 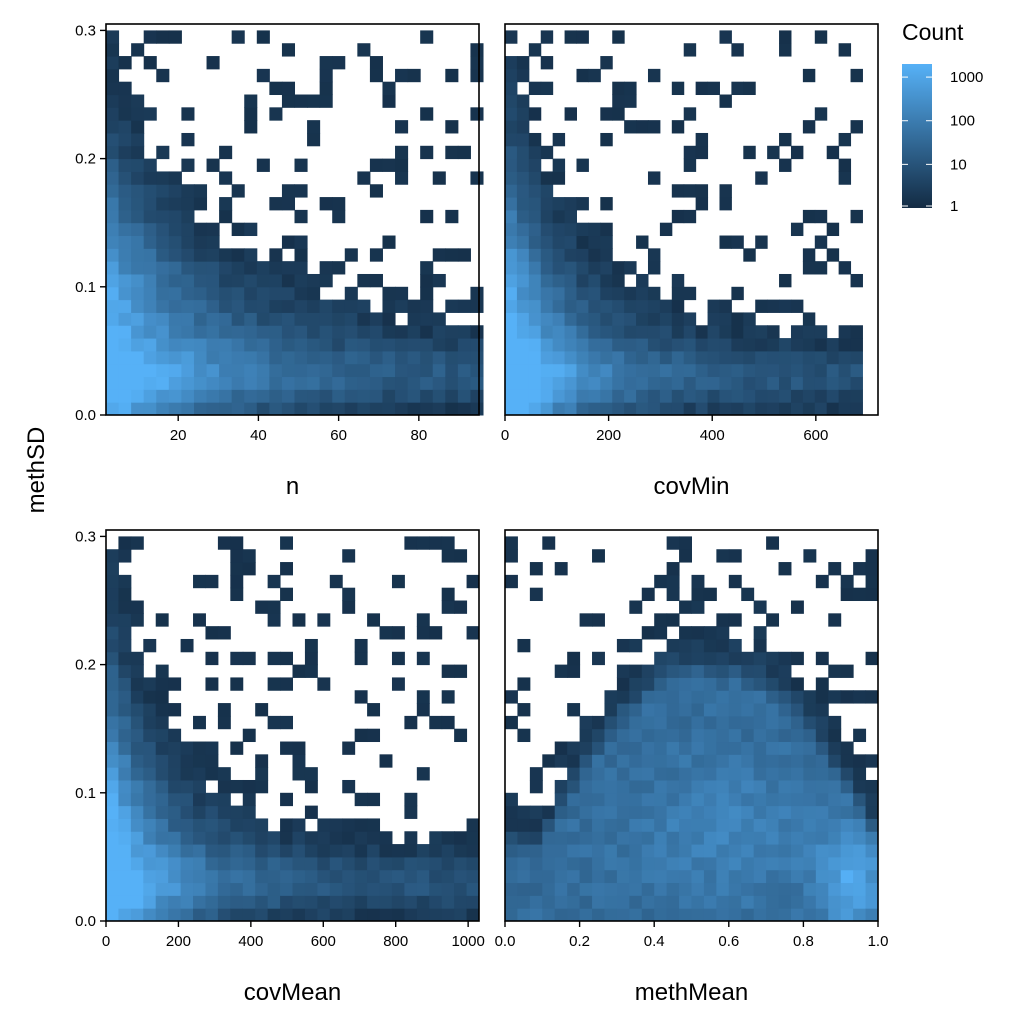 I want to click on y-tick-label: 0.1, so click(x=85, y=287).